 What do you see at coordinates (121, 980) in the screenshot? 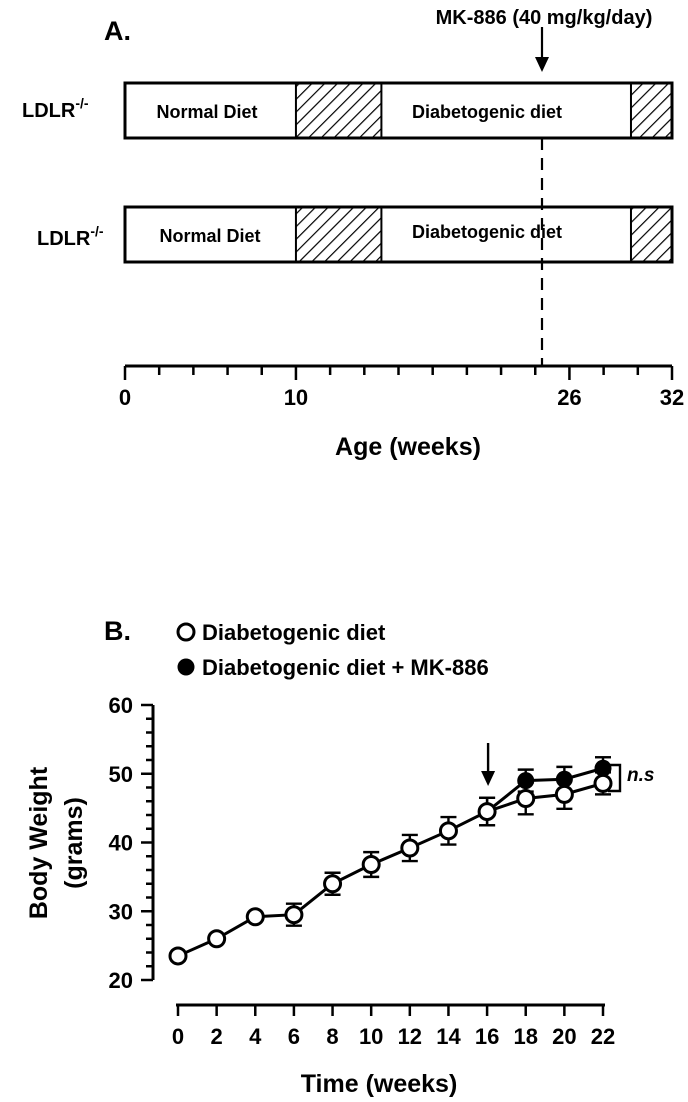
I see `y-tick-label: 20` at bounding box center [121, 980].